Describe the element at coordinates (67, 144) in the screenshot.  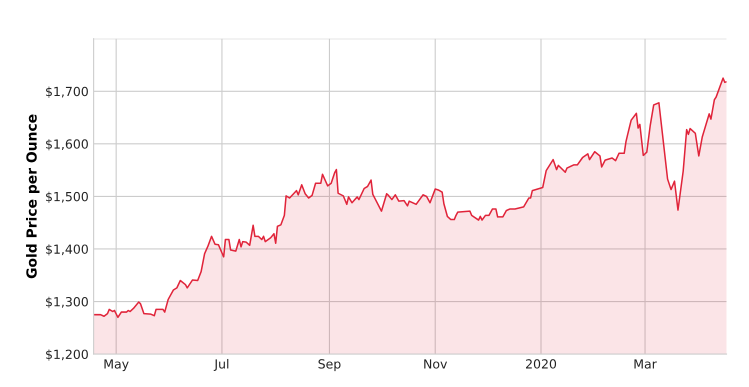
I see `y-tick-label: $1,600` at that location.